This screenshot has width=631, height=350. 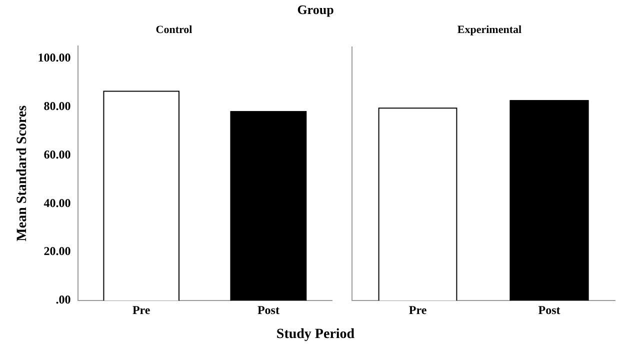 I want to click on y-tick-label: 100.00, so click(x=54, y=57).